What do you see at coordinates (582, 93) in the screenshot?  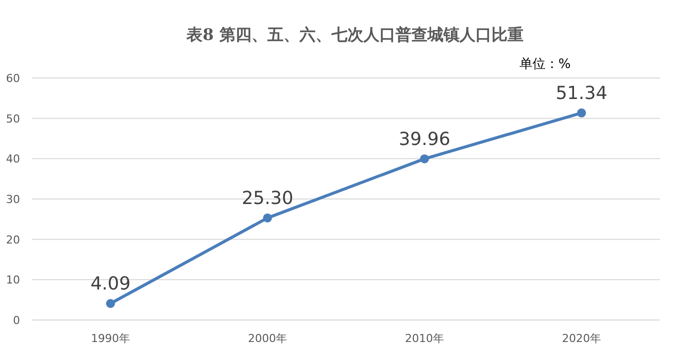 I see `data-label: 51.34` at bounding box center [582, 93].